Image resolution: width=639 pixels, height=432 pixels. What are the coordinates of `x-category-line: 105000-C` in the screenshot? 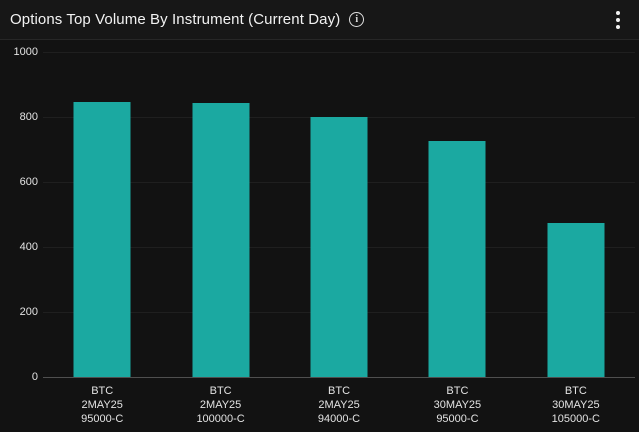 It's located at (575, 419).